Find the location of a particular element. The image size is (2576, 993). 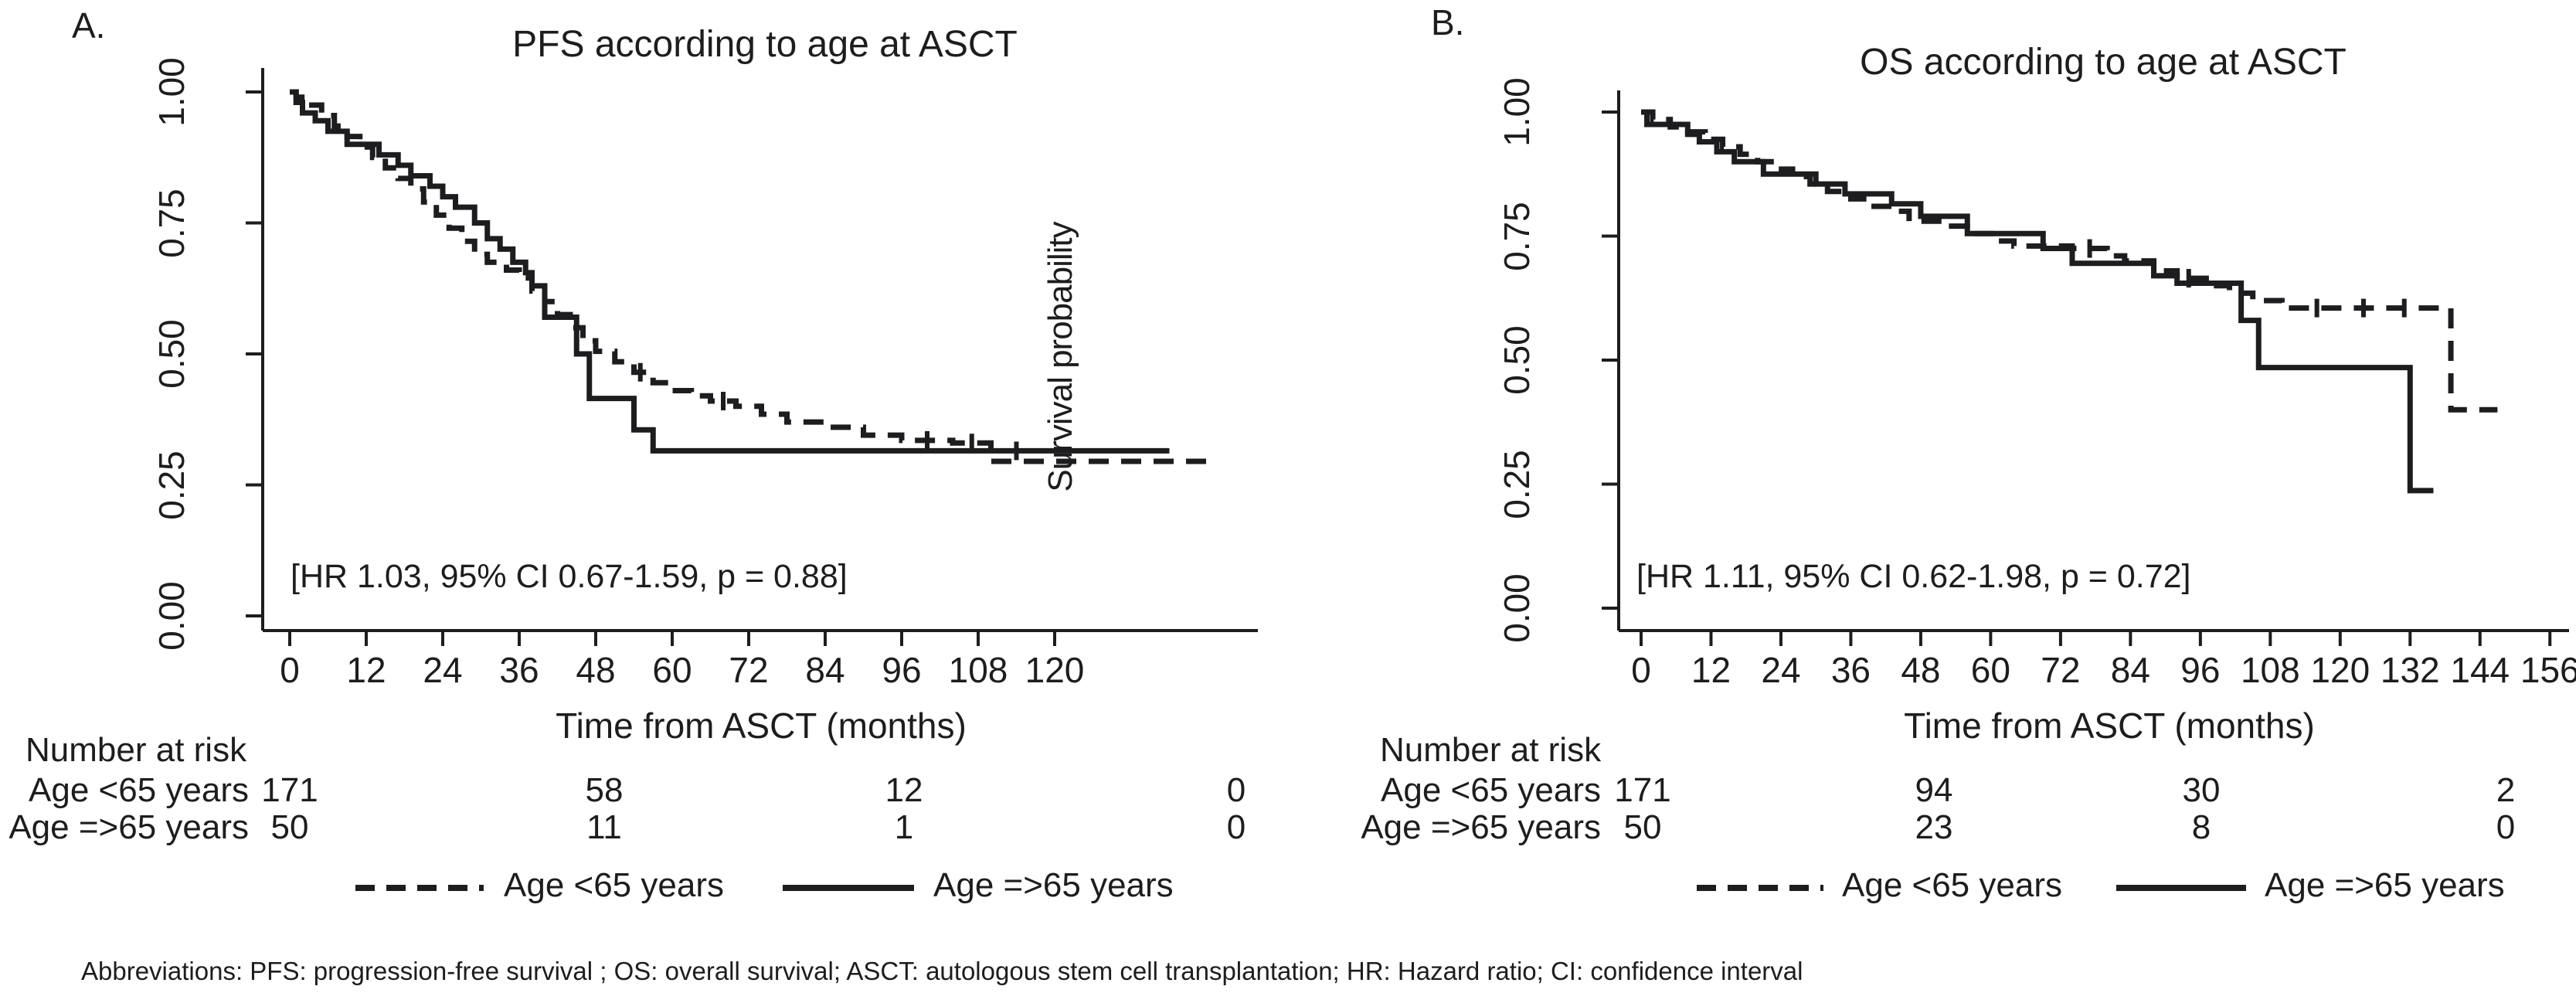

x-tick-label: 144 is located at coordinates (2480, 670).